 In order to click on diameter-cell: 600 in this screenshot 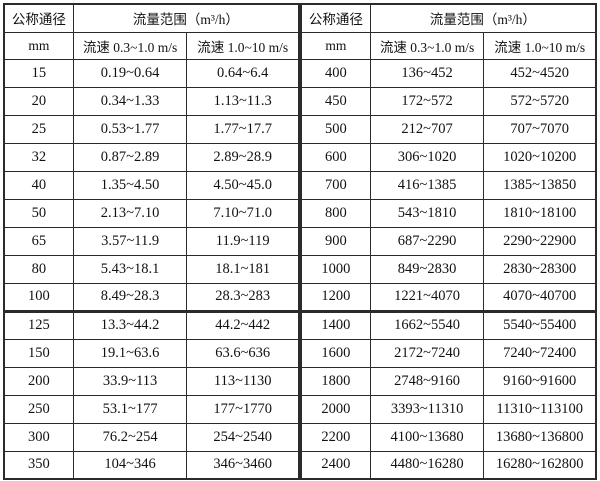, I will do `click(335, 157)`.